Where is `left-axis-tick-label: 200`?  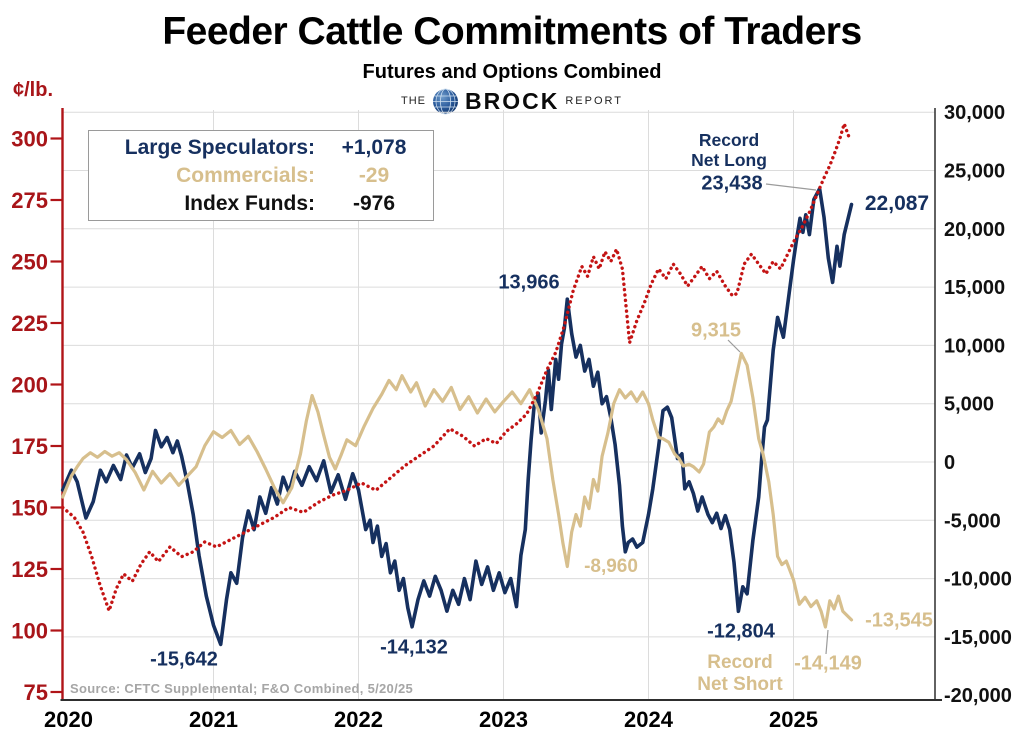
left-axis-tick-label: 200 is located at coordinates (29, 385).